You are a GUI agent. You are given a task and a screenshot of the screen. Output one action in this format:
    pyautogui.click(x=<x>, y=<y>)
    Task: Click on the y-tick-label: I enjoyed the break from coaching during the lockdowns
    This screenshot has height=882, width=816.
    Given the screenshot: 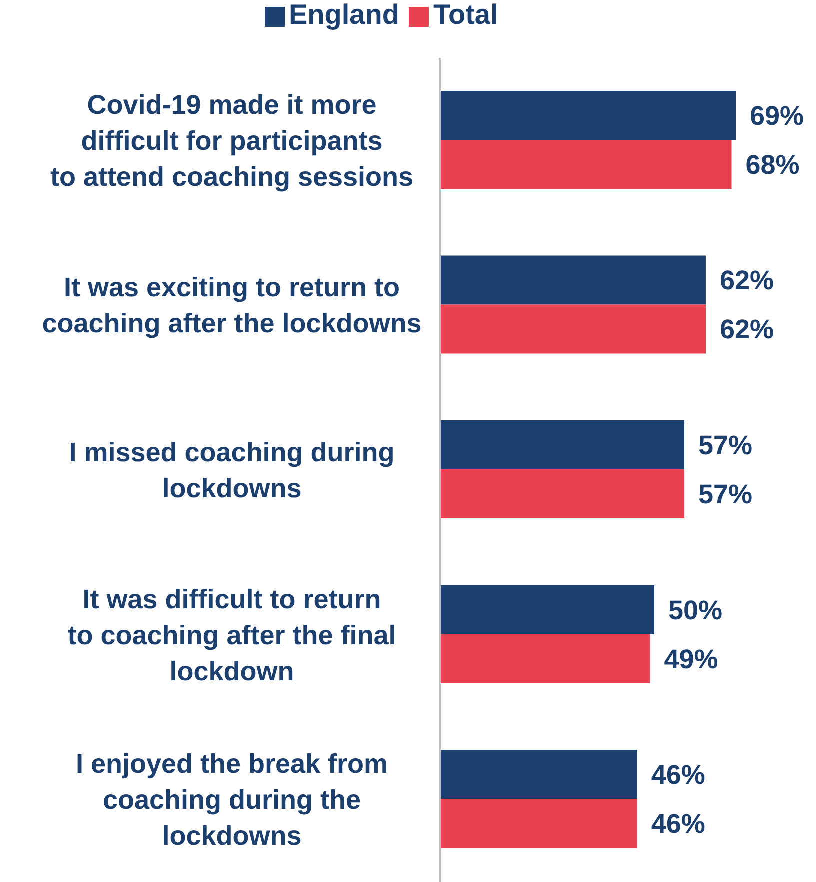 What is the action you would take?
    pyautogui.click(x=232, y=800)
    